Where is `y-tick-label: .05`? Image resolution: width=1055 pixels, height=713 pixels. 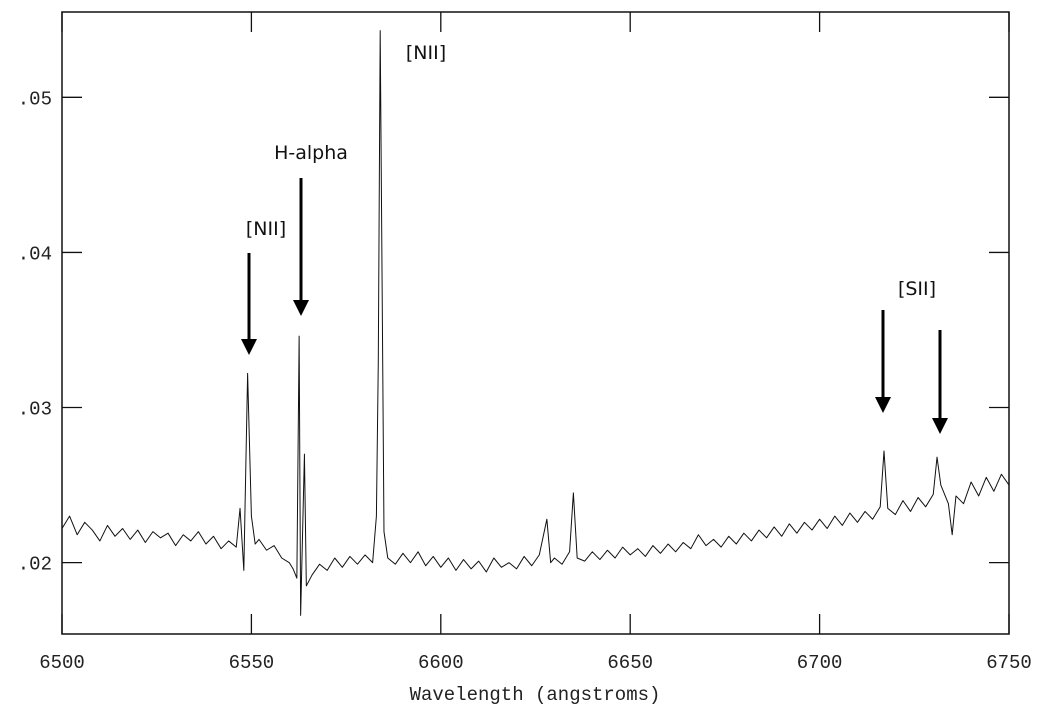 y-tick-label: .05 is located at coordinates (35, 99).